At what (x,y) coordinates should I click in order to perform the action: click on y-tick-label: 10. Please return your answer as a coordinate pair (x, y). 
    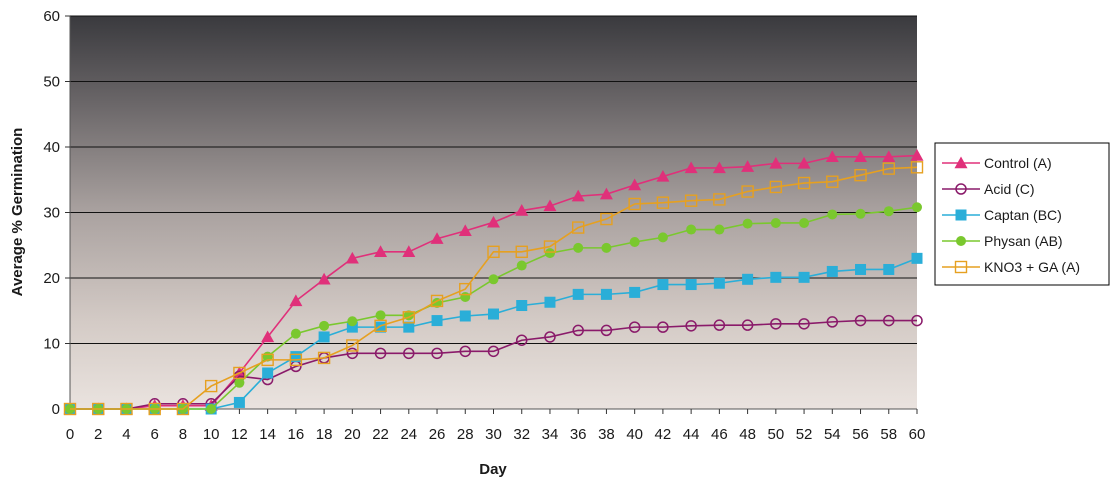
    Looking at the image, I should click on (51, 344).